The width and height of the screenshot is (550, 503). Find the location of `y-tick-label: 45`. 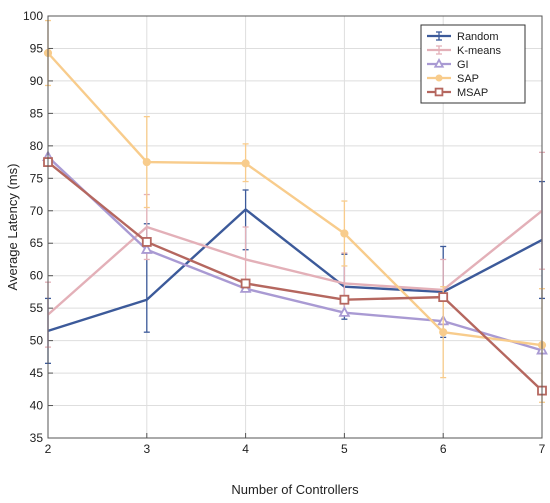

y-tick-label: 45 is located at coordinates (37, 373).